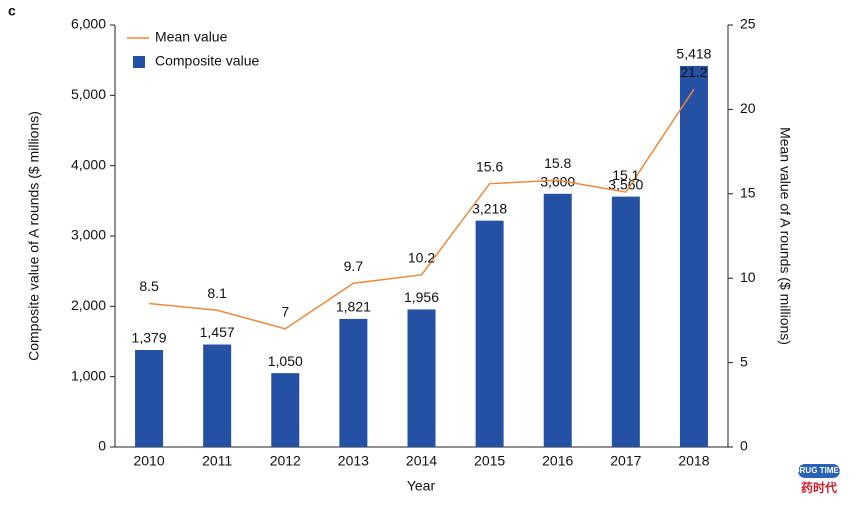 The width and height of the screenshot is (861, 505). I want to click on y-tick-label: 6,000, so click(88, 24).